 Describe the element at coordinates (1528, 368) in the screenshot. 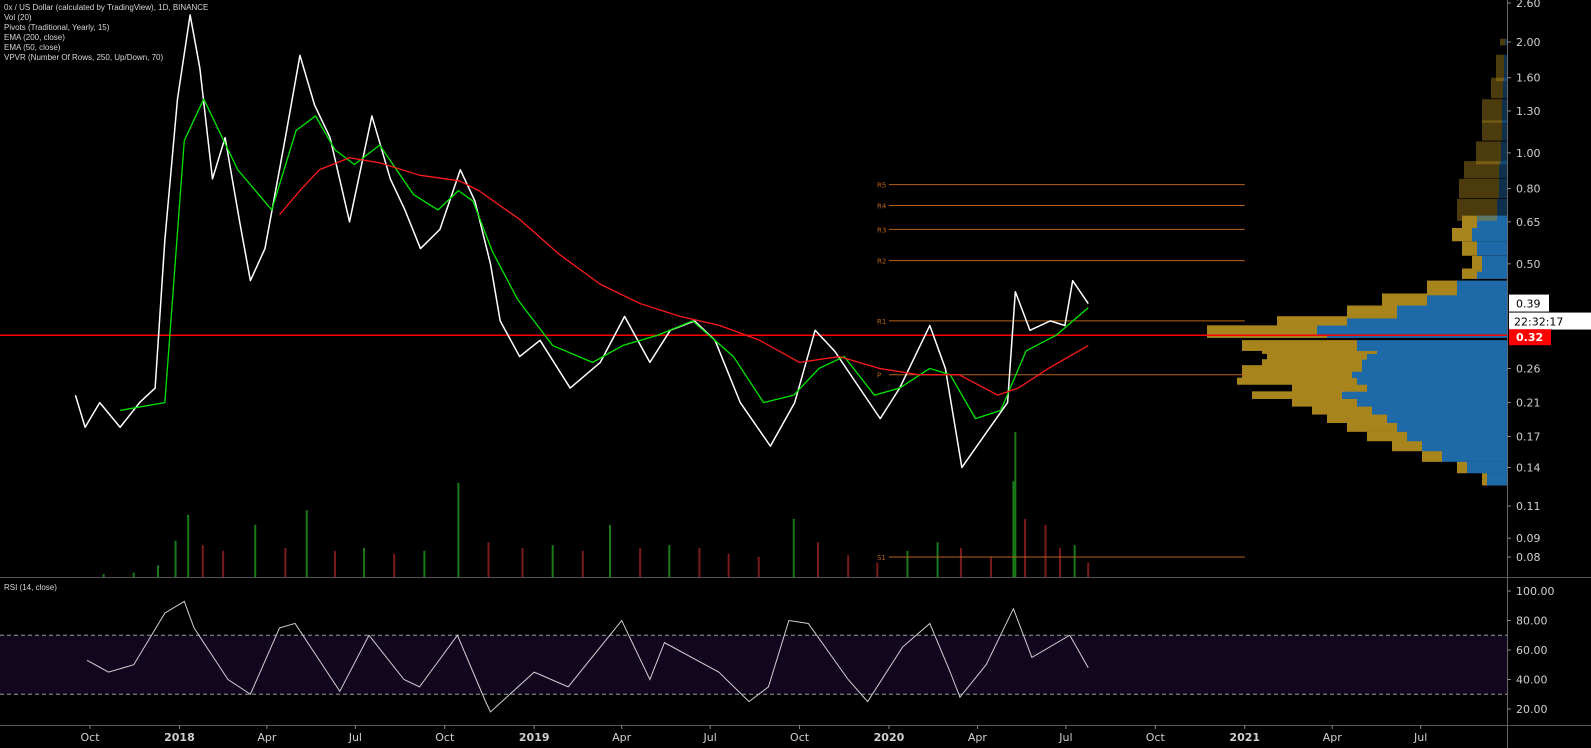

I see `price-tick-label: 0.26` at that location.